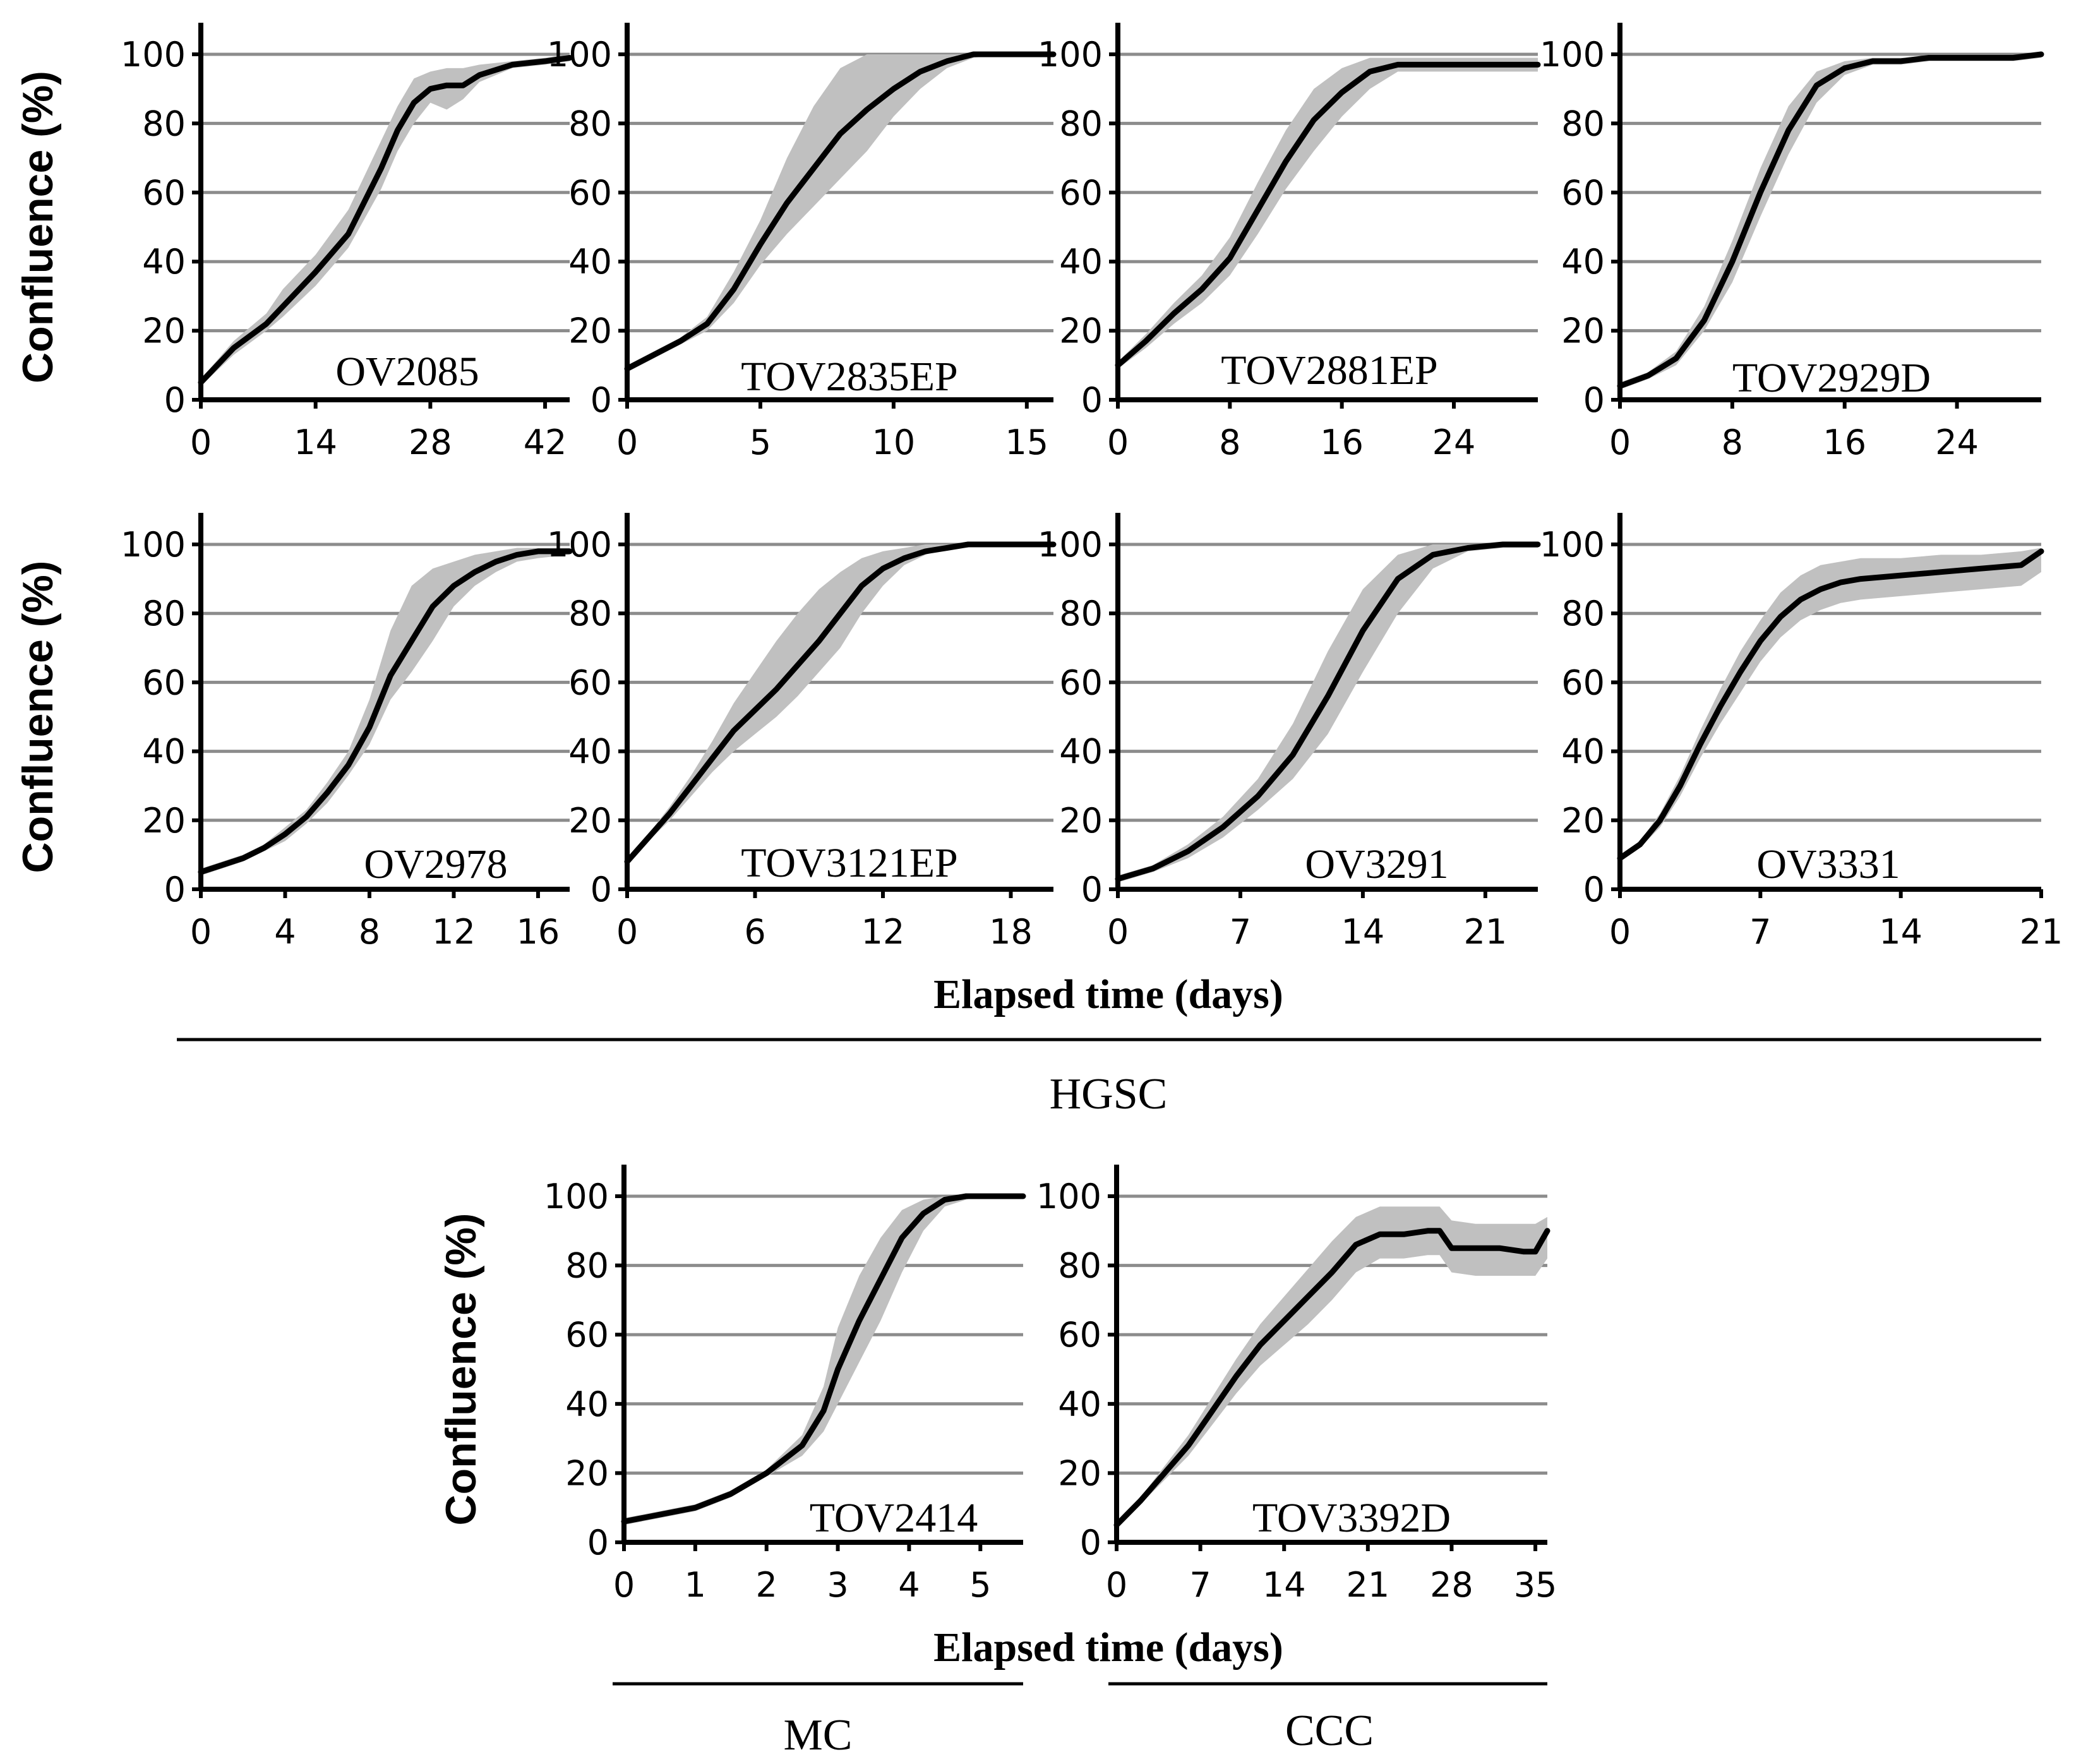  What do you see at coordinates (1831, 378) in the screenshot?
I see `tov2929d-panel-label: TOV2929D` at bounding box center [1831, 378].